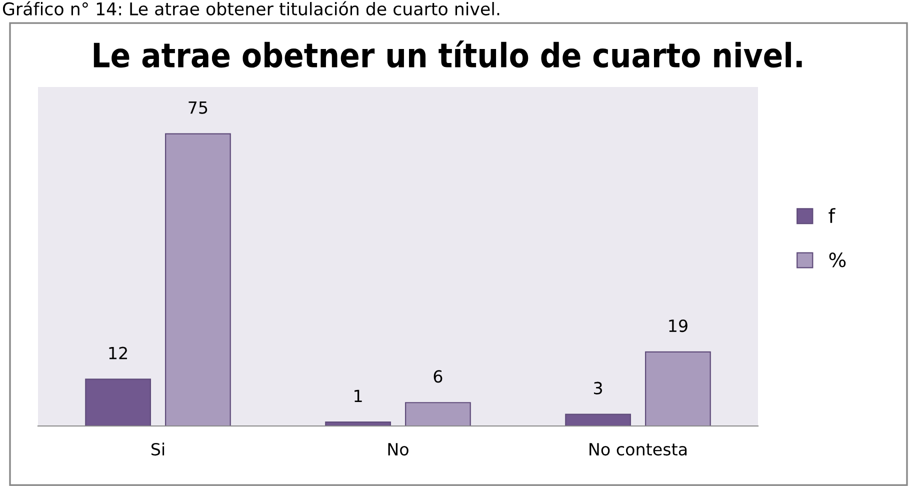  What do you see at coordinates (837, 260) in the screenshot?
I see `legend-label: %` at bounding box center [837, 260].